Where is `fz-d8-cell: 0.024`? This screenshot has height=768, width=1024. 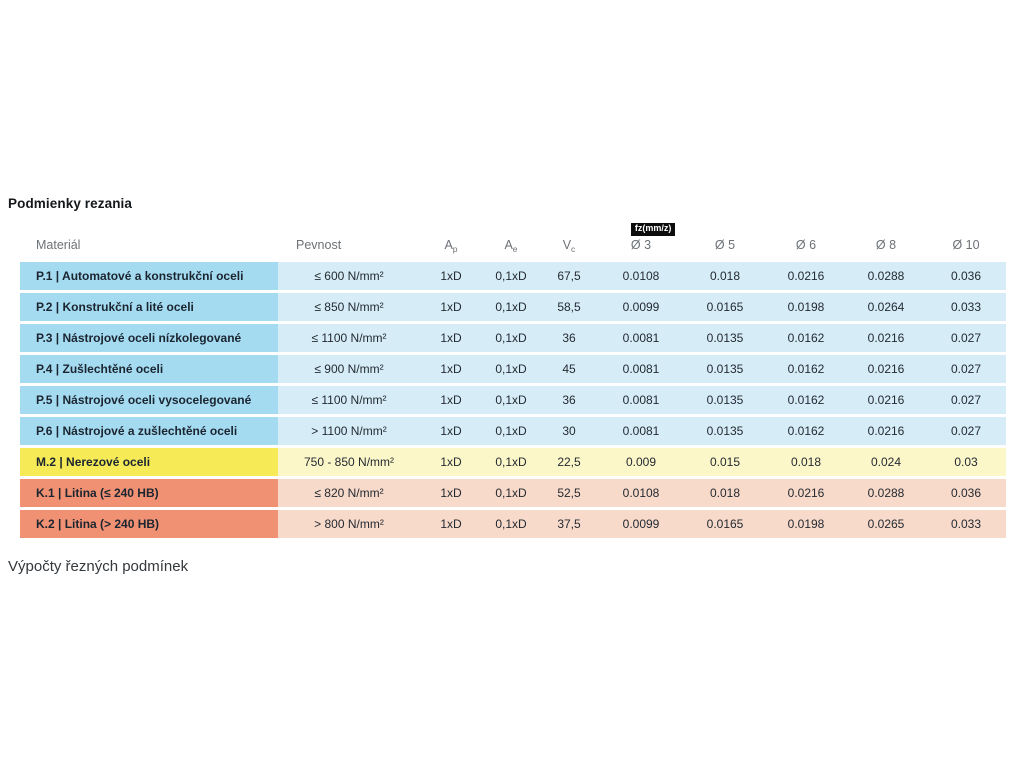 fz-d8-cell: 0.024 is located at coordinates (886, 462).